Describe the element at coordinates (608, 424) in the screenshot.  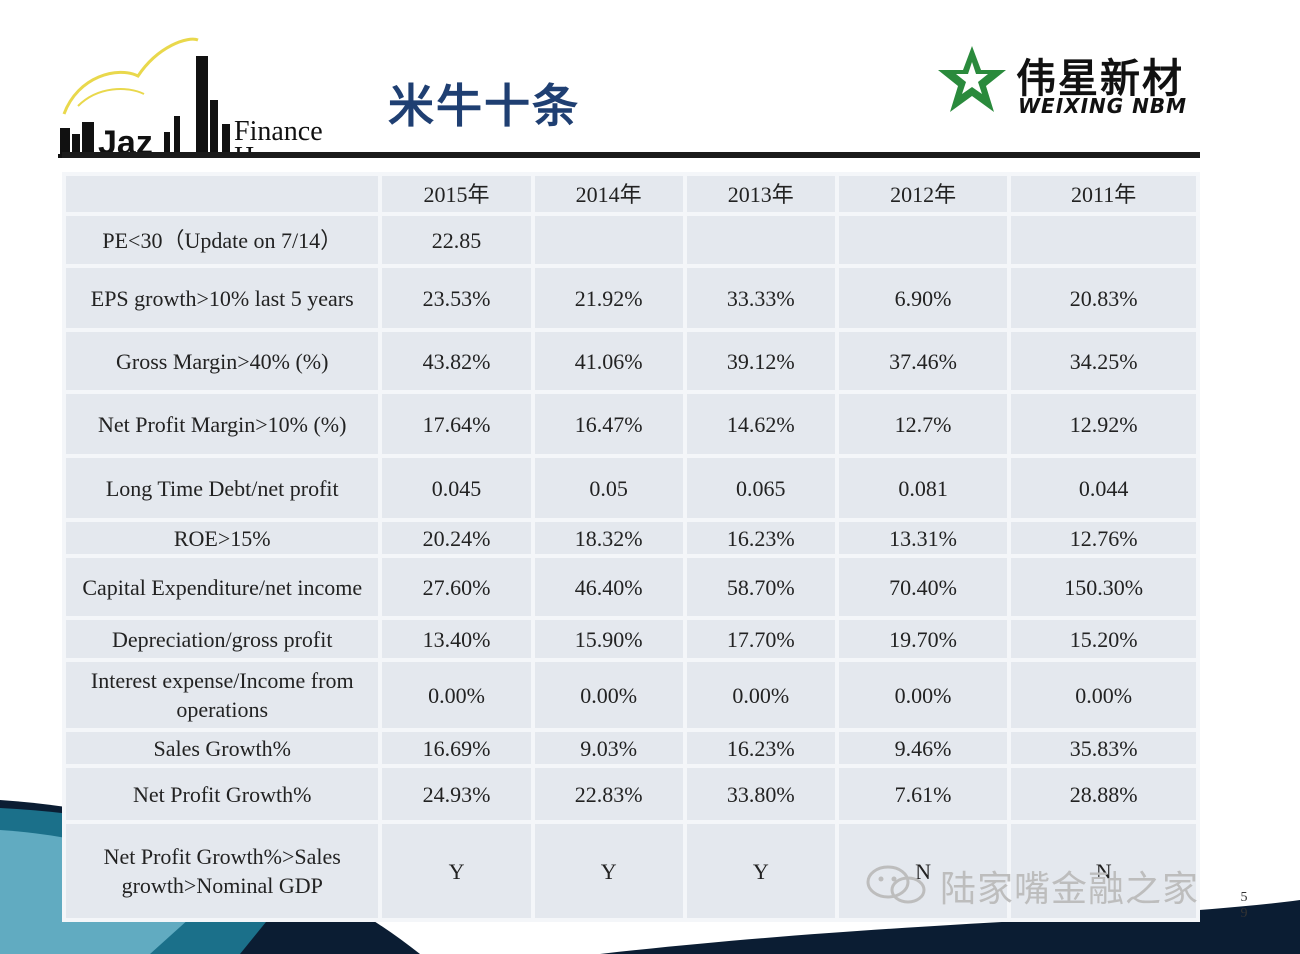
I see `table-cell: 16.47%` at that location.